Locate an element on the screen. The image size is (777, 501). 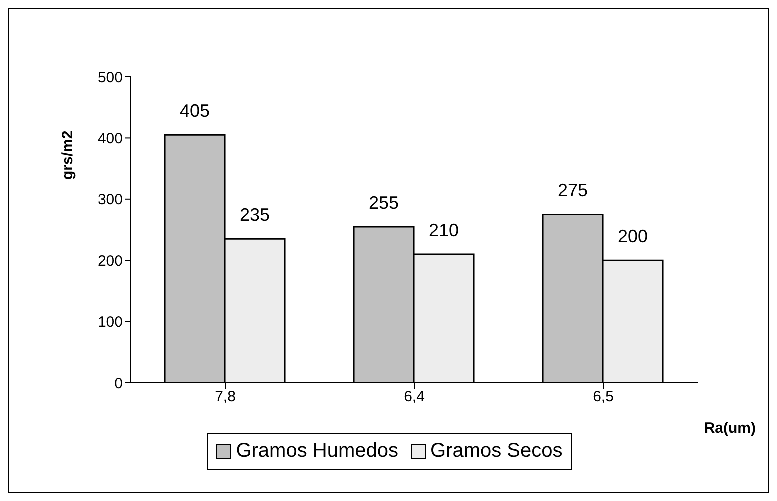
x-axis-title: Ra(um) is located at coordinates (730, 428).